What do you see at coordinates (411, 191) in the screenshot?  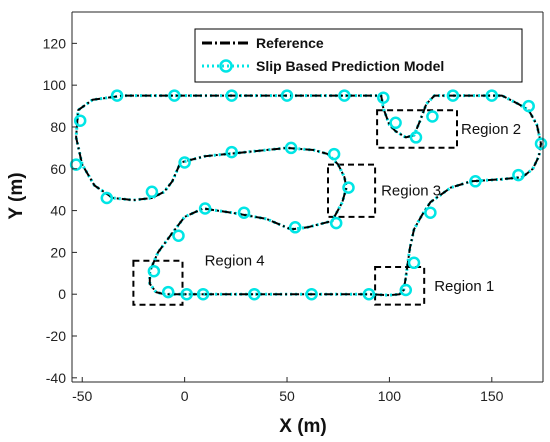 I see `region-label: Region 3` at bounding box center [411, 191].